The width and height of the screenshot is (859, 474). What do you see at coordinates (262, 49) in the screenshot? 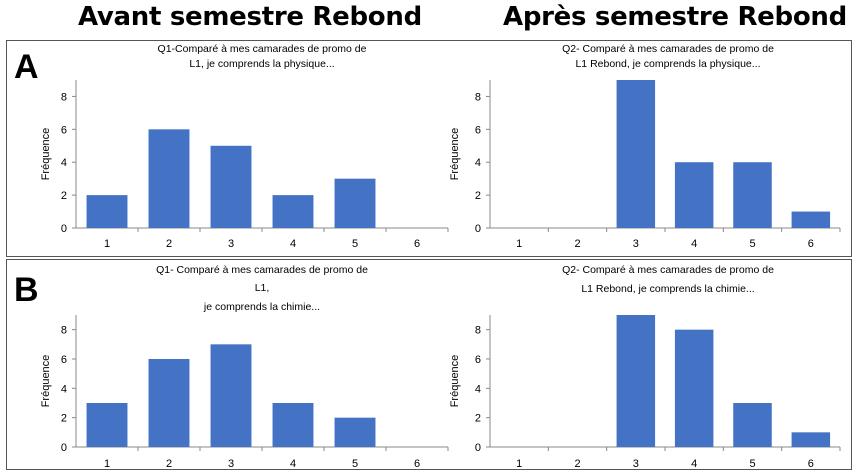
I see `chart-title-line: Q1-Comparé à mes camarades de promo de` at bounding box center [262, 49].